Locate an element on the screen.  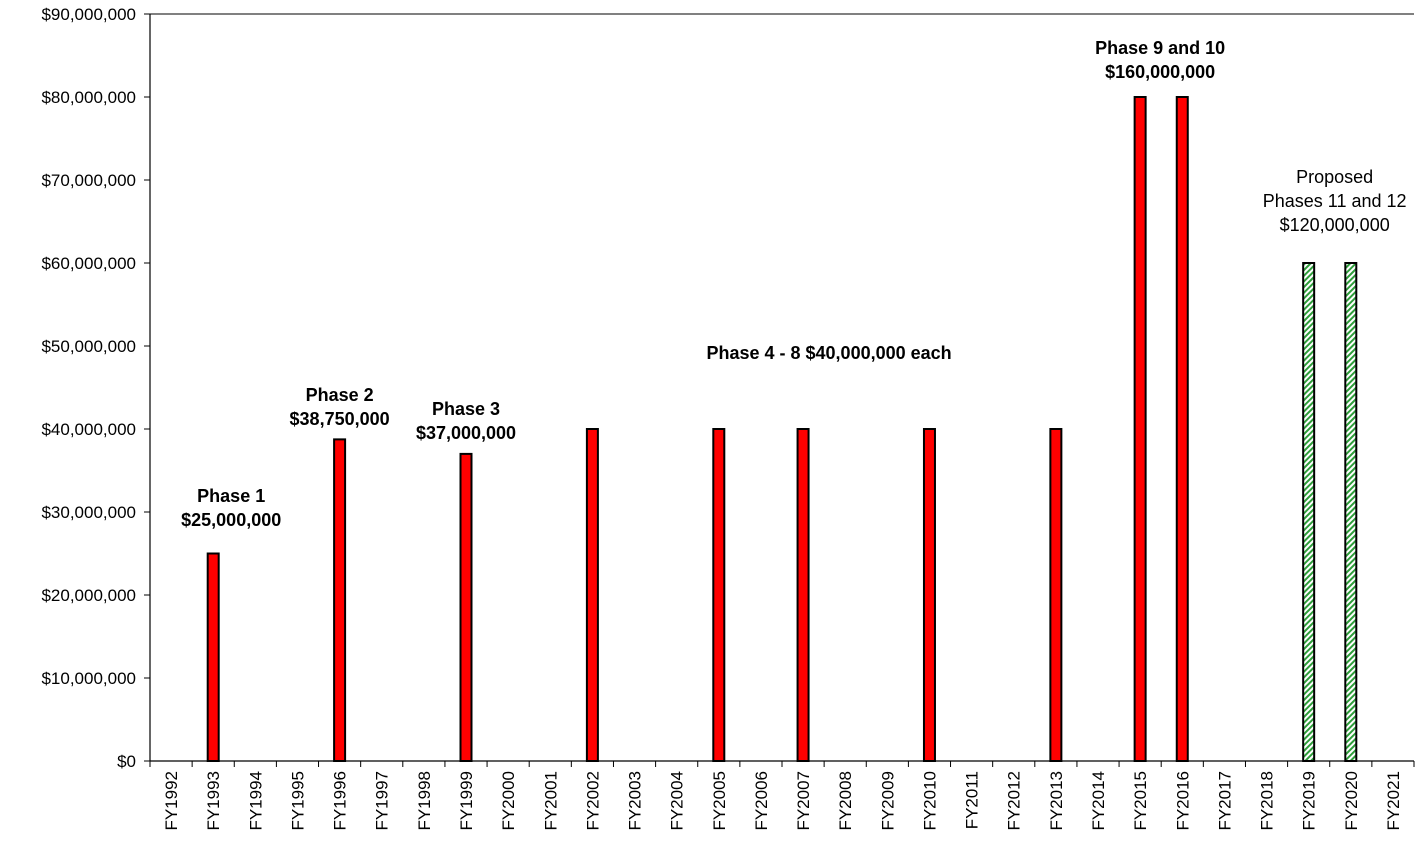
annotation-label: Phase 4 - 8 $40,000,000 each is located at coordinates (828, 353).